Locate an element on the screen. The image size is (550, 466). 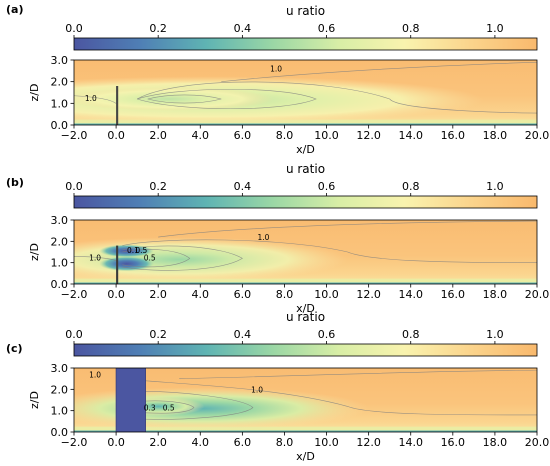
plot-frame is located at coordinates (305, 400).